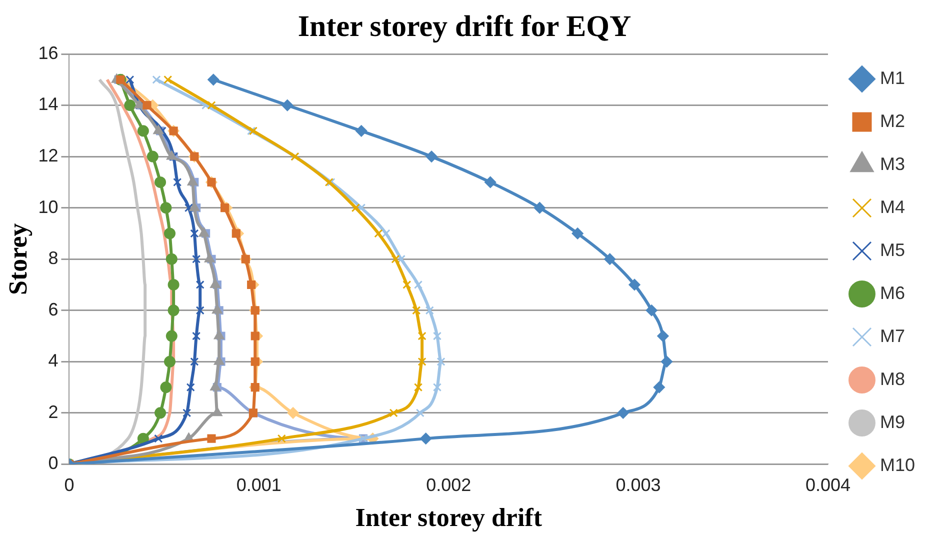 The width and height of the screenshot is (935, 545). What do you see at coordinates (259, 484) in the screenshot?
I see `x-tick-label: 0.001` at bounding box center [259, 484].